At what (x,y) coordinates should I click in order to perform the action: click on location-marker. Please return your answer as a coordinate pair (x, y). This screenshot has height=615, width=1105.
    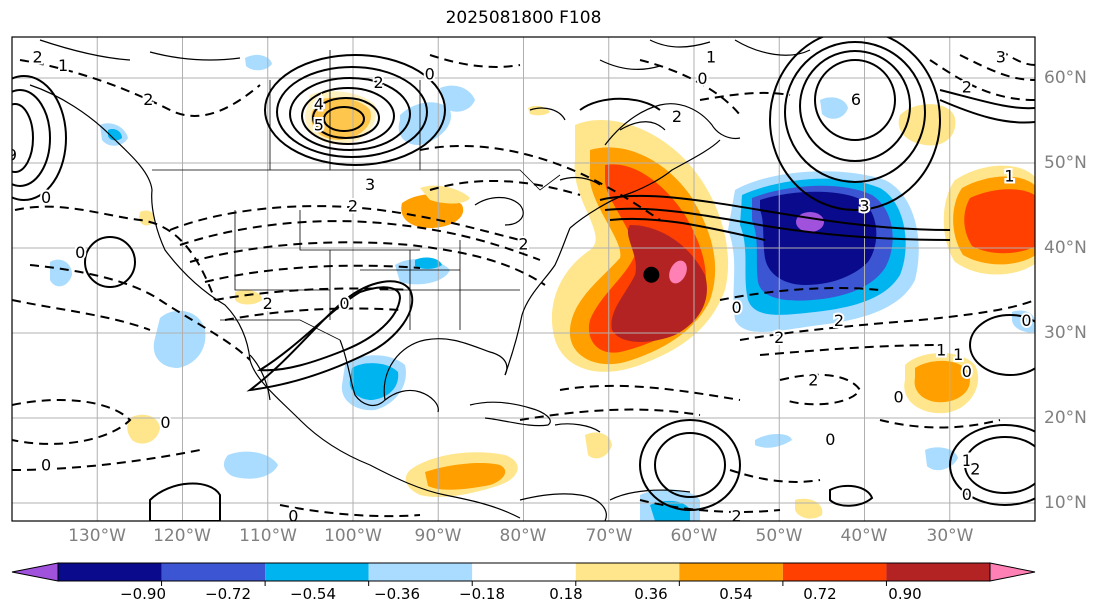
    Looking at the image, I should click on (651, 274).